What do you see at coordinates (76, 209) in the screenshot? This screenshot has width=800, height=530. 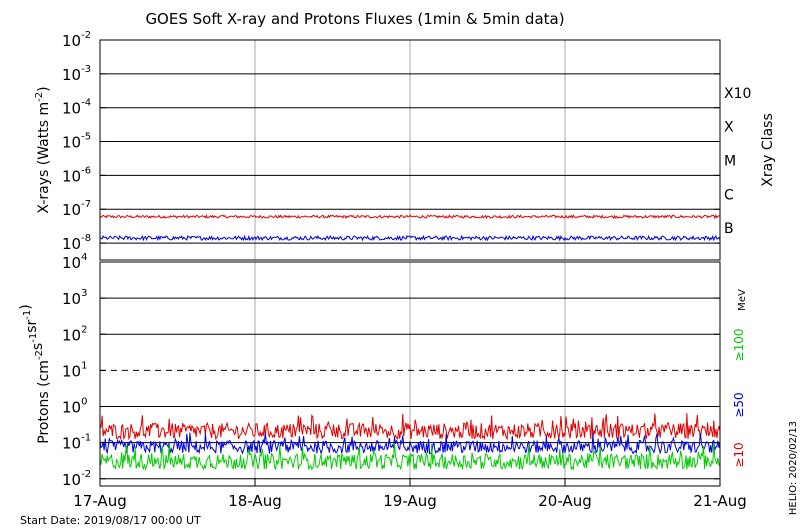 I see `y-tick-label: 10⁻⁷` at bounding box center [76, 209].